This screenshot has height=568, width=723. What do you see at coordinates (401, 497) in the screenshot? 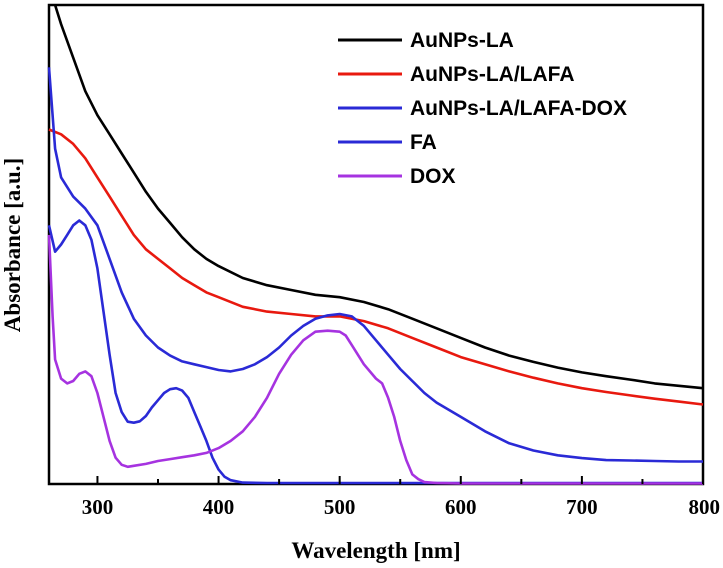
I see `x-axis-ticks: 300 400 500 600 700 800` at bounding box center [401, 497].